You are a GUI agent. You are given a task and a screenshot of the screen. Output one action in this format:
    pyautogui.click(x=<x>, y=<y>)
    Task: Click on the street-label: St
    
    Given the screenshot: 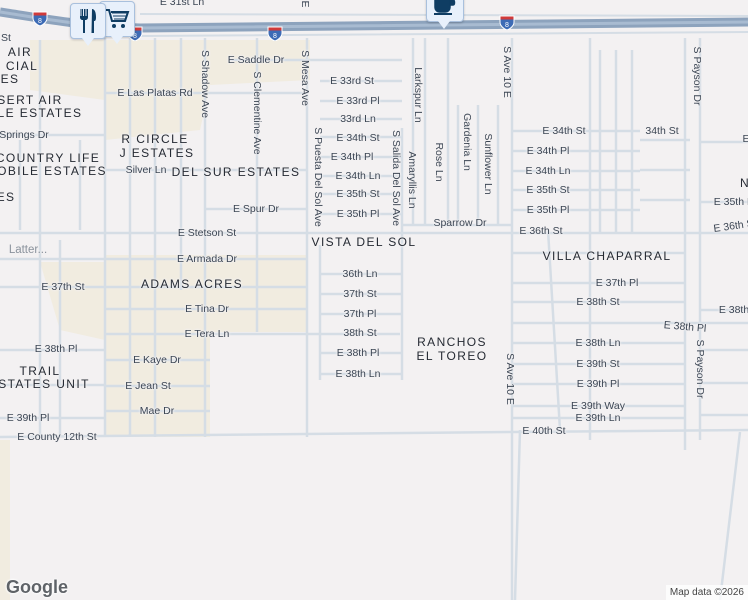 What is the action you would take?
    pyautogui.click(x=6, y=38)
    